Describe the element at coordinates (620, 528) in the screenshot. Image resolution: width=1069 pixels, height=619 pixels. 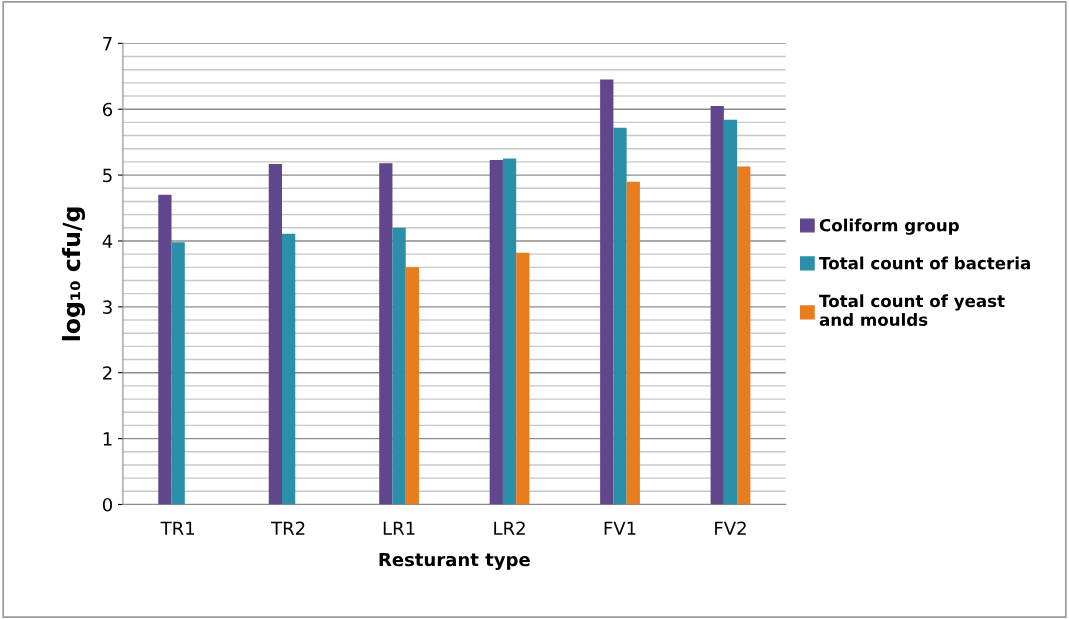
I see `x-tick-label: FV1` at that location.